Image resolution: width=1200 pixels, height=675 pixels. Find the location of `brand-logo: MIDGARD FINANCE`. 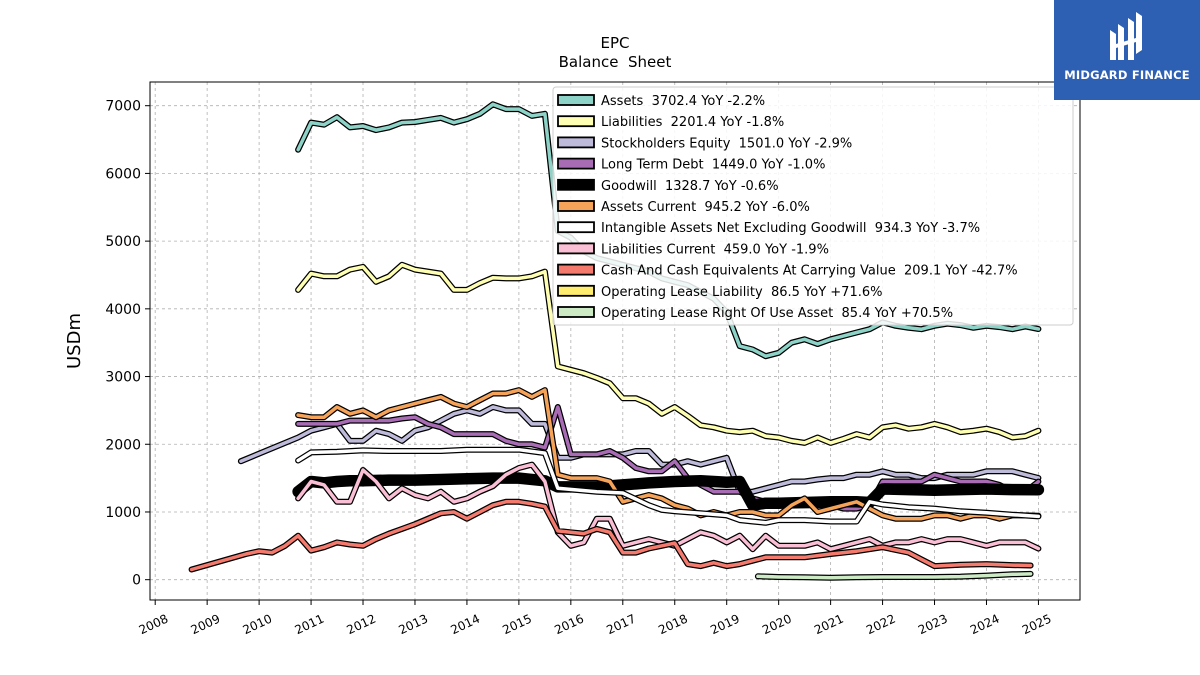

brand-logo: MIDGARD FINANCE is located at coordinates (1127, 50).